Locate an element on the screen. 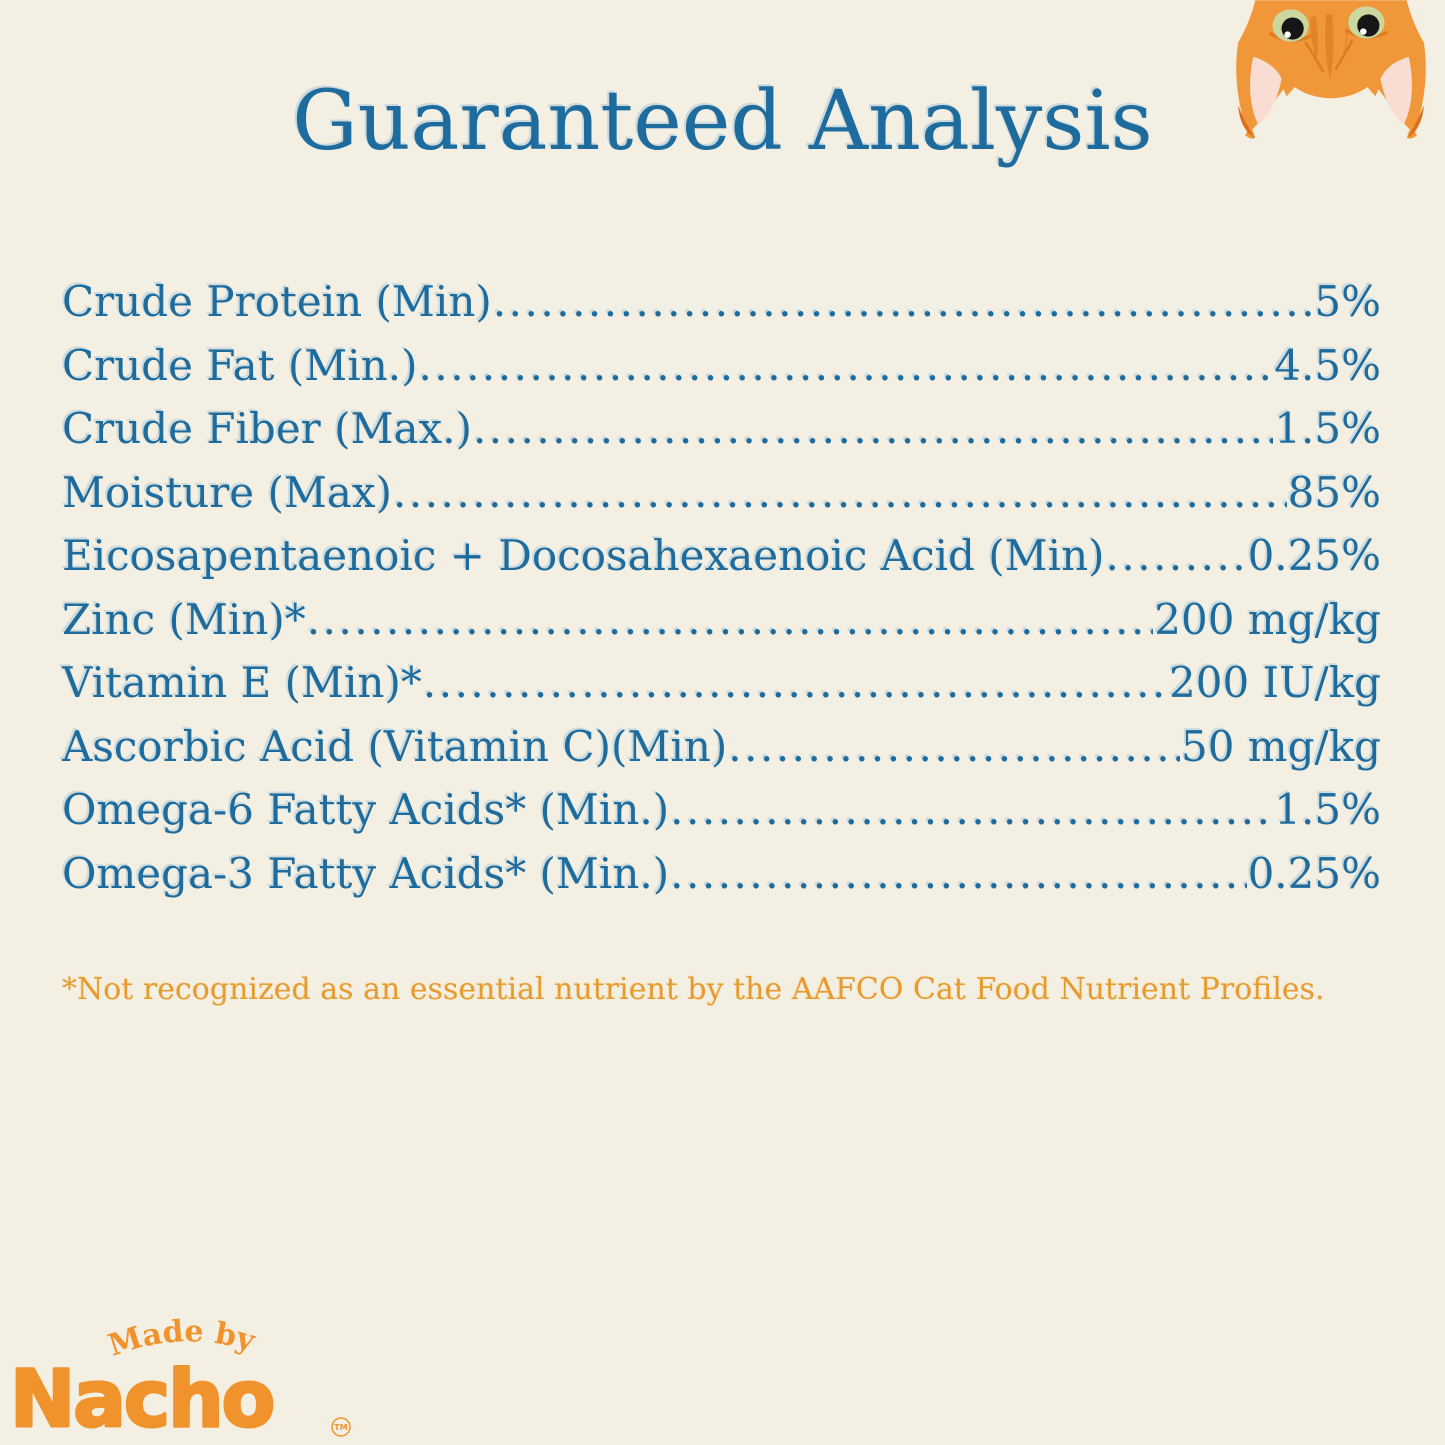 The width and height of the screenshot is (1445, 1445). nutrient-value: 200 mg/kg is located at coordinates (1267, 619).